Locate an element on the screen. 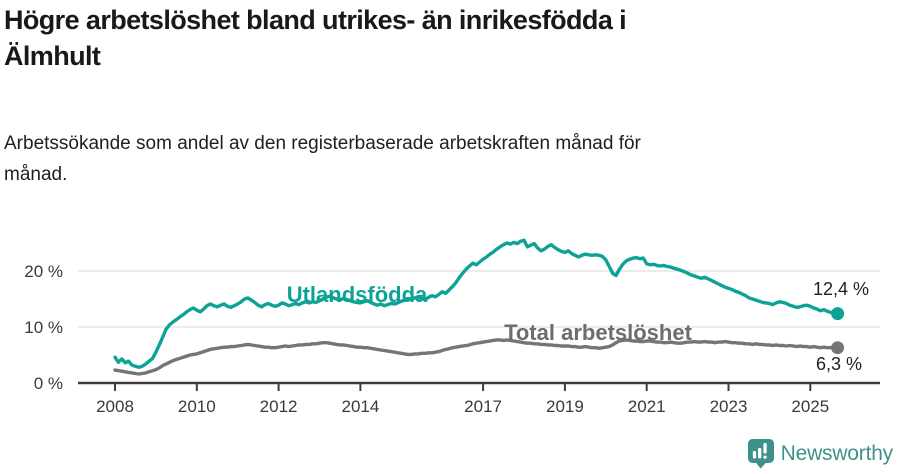  x-tick-label: 2010 is located at coordinates (197, 406).